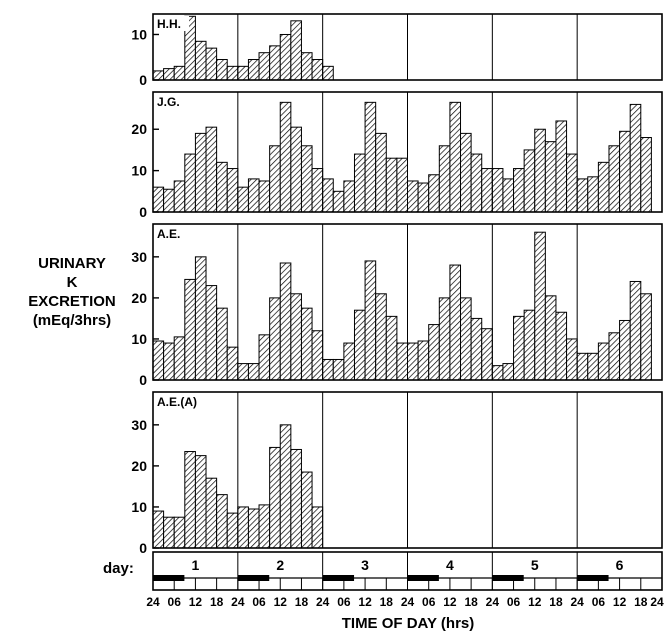  What do you see at coordinates (397, 50) in the screenshot?
I see `panel-1: 0 10 H.H.` at bounding box center [397, 50].